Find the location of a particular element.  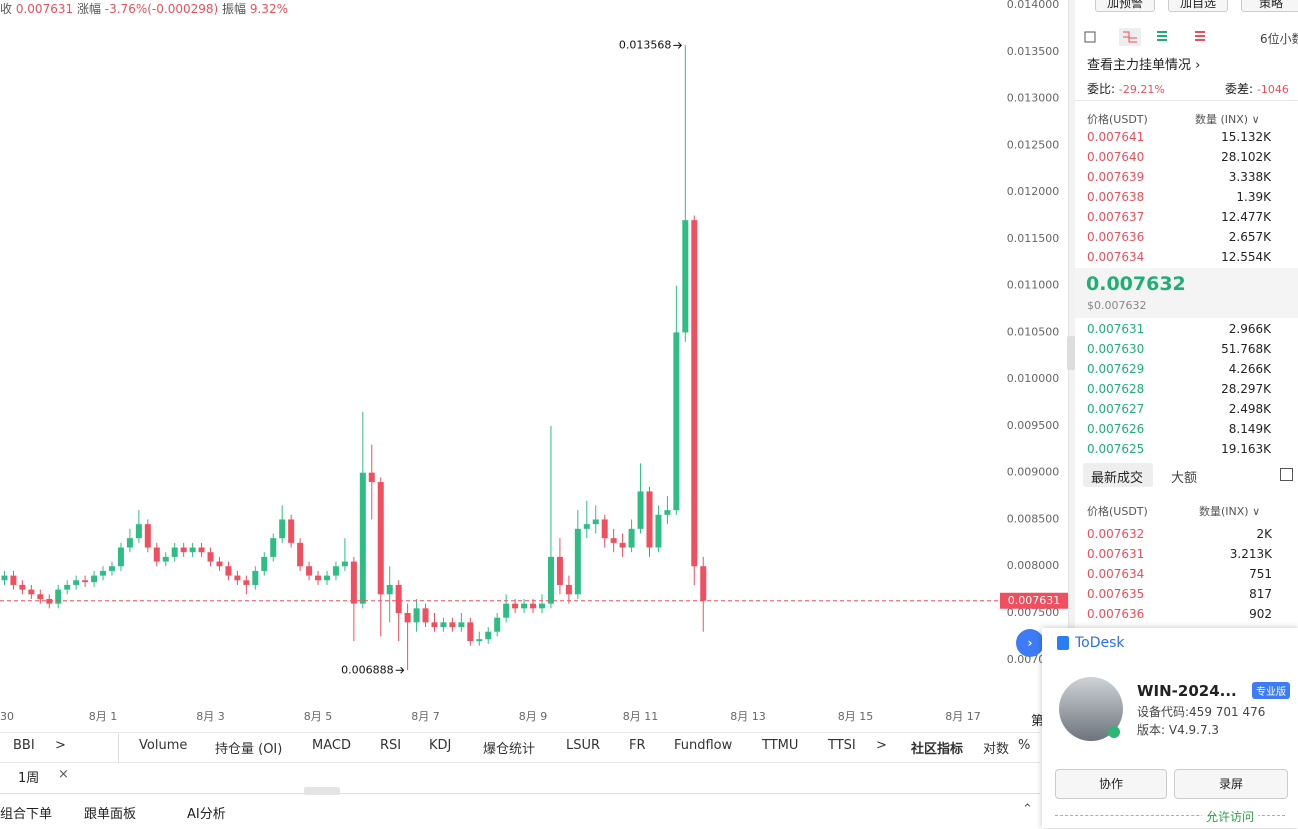

label: 委差: is located at coordinates (1239, 89).